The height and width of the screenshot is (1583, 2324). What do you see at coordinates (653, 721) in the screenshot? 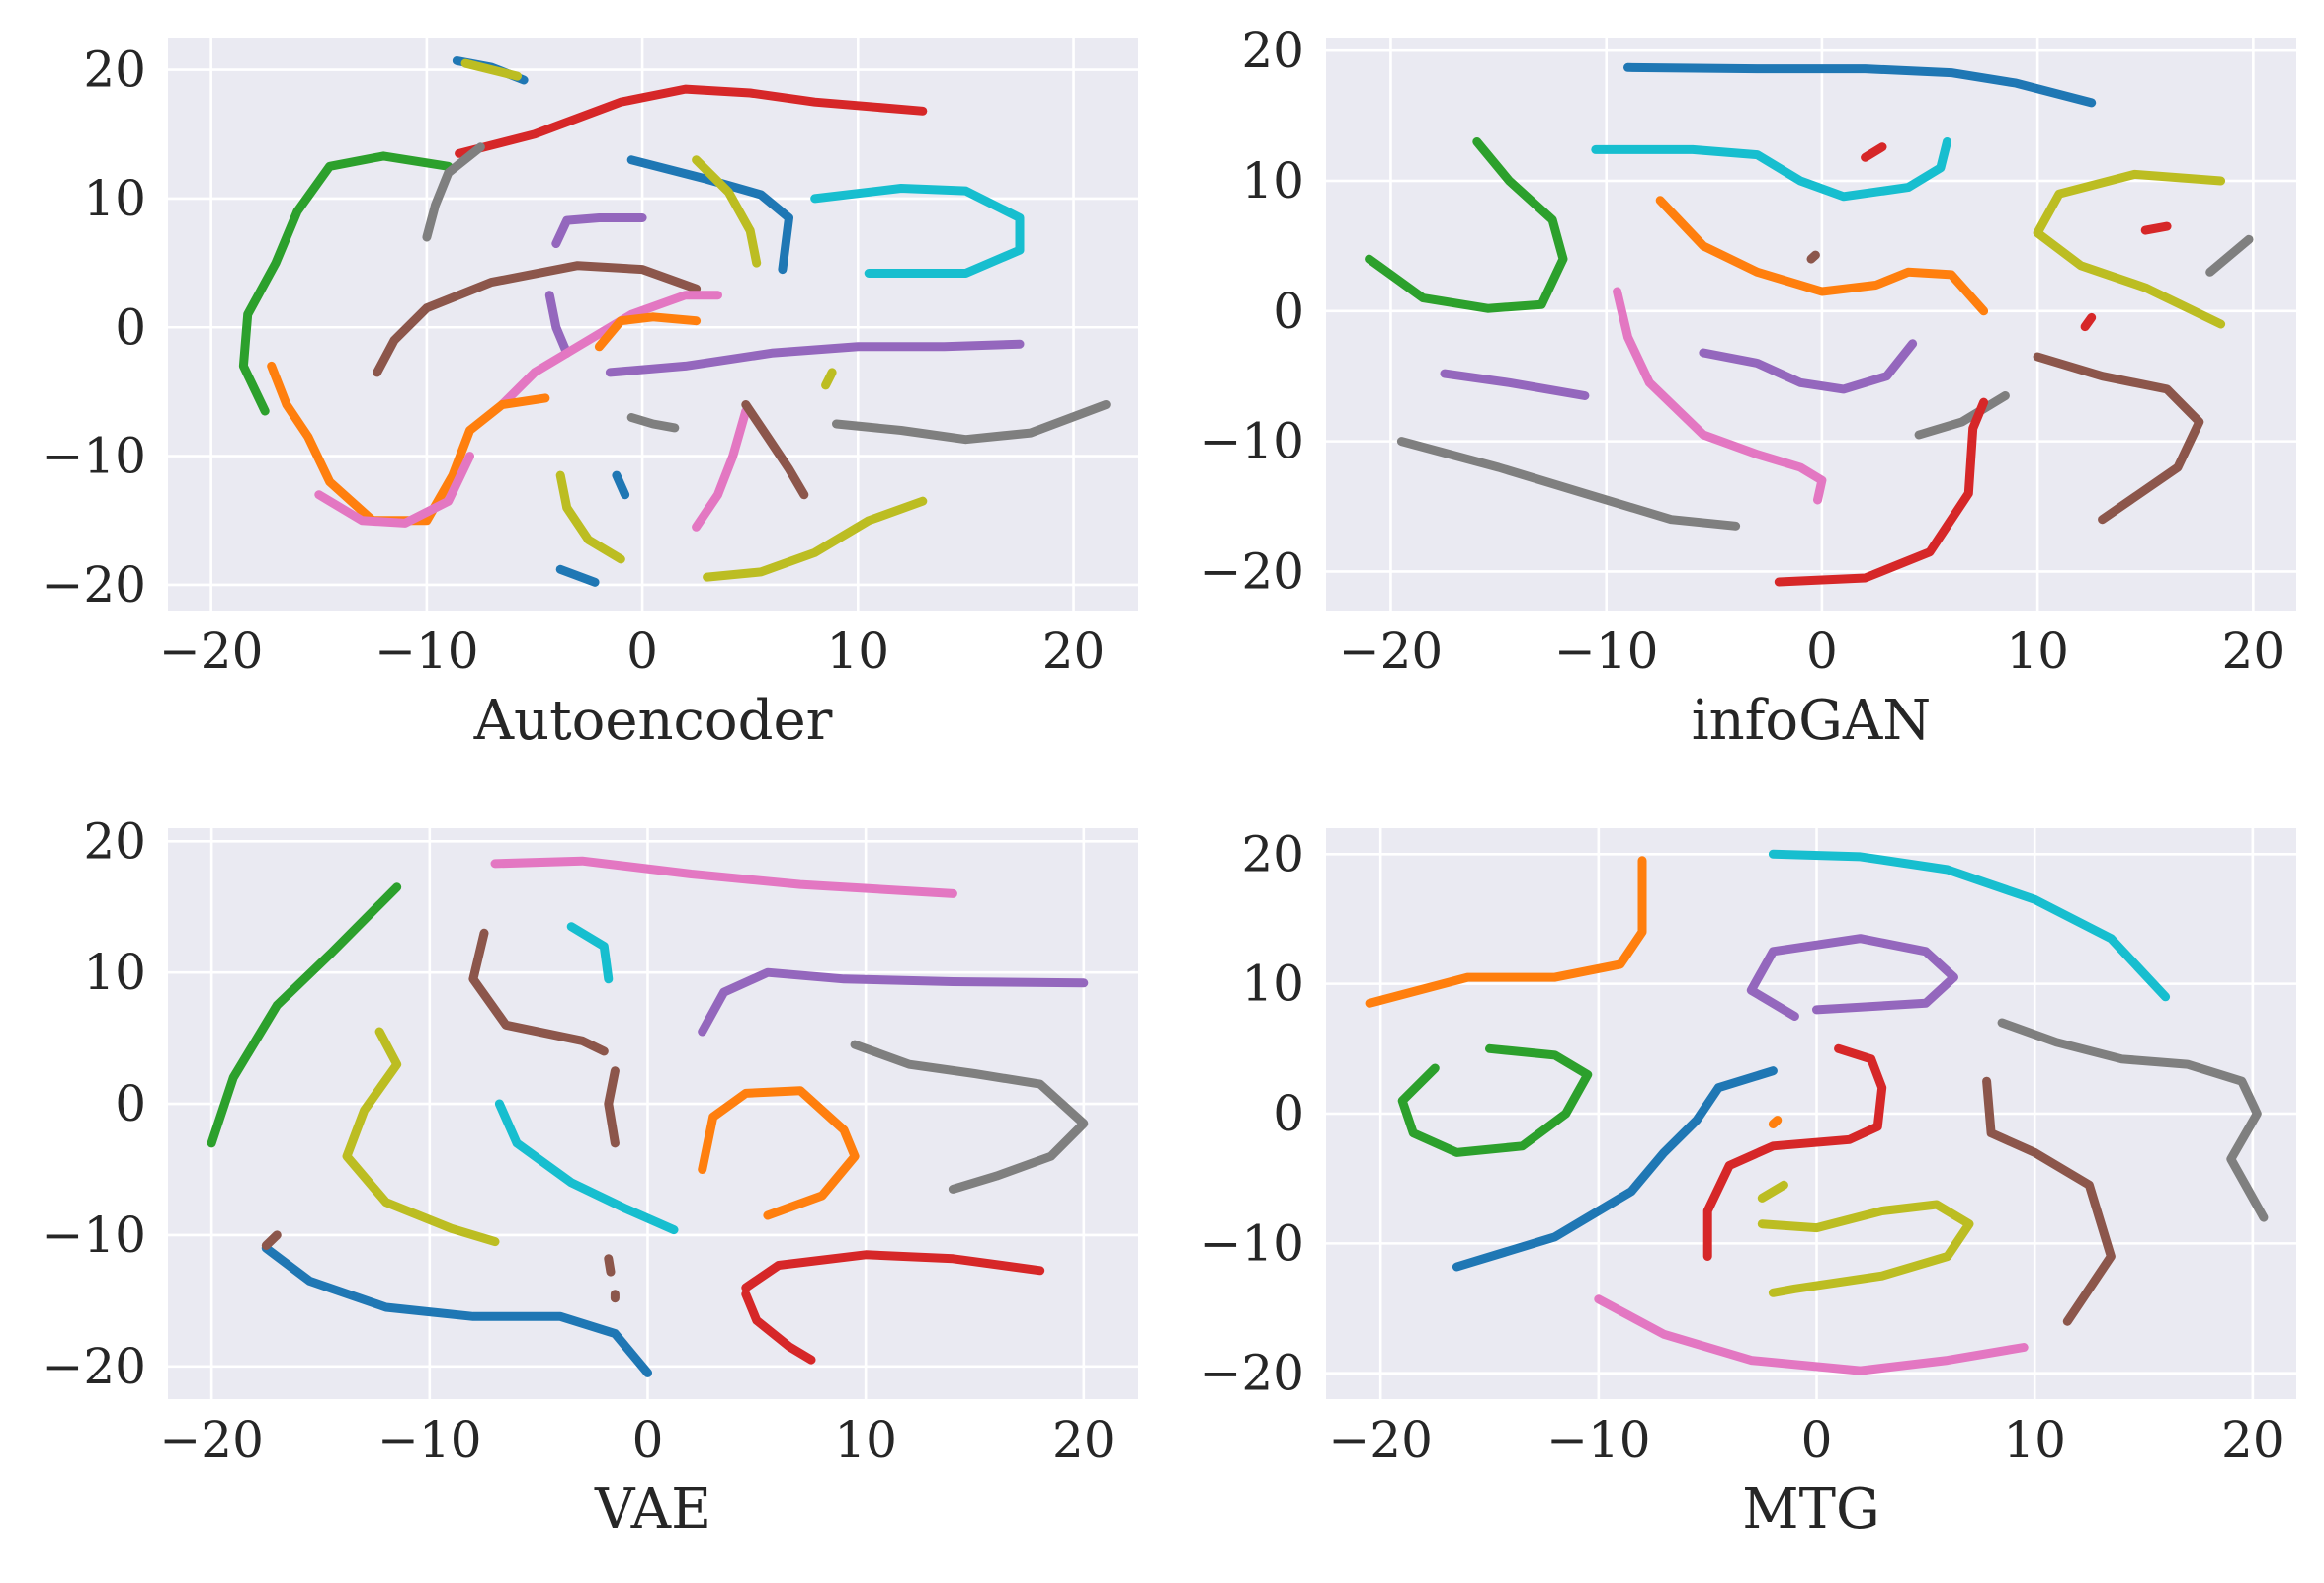
I see `x-axis-label: Autoencoder` at bounding box center [653, 721].